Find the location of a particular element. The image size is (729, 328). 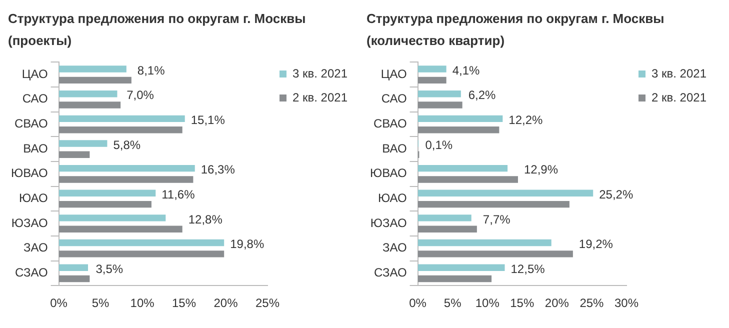

data-label: 12,5% is located at coordinates (527, 269).